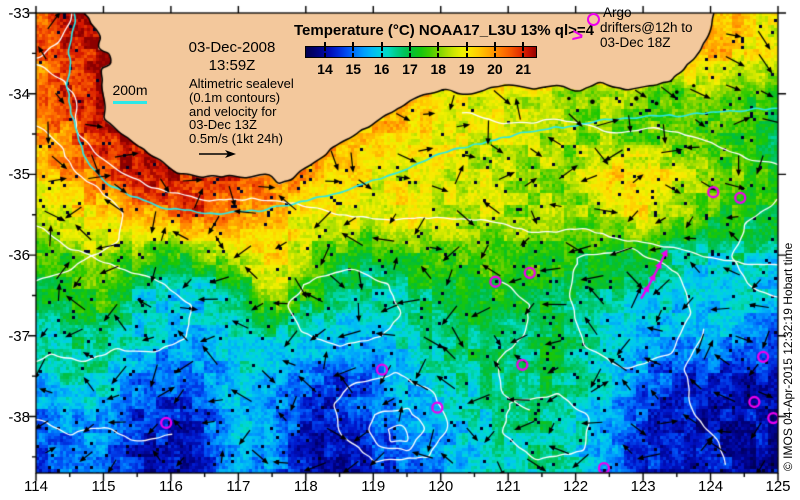  Describe the element at coordinates (236, 139) in the screenshot. I see `altimetric-line: 0.5m/s (1kt 24h)` at that location.